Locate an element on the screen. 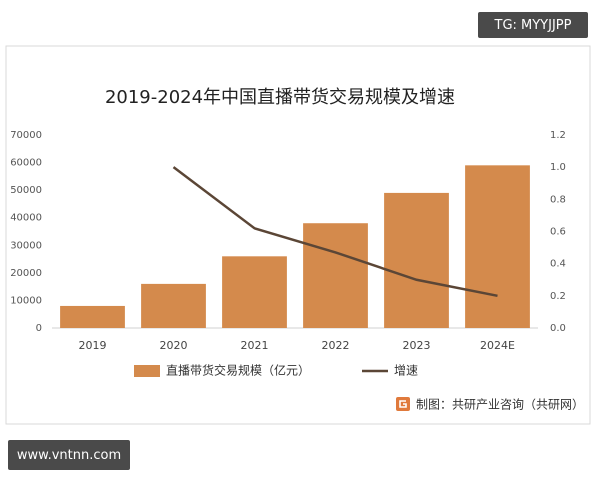  legend-swatch is located at coordinates (147, 371).